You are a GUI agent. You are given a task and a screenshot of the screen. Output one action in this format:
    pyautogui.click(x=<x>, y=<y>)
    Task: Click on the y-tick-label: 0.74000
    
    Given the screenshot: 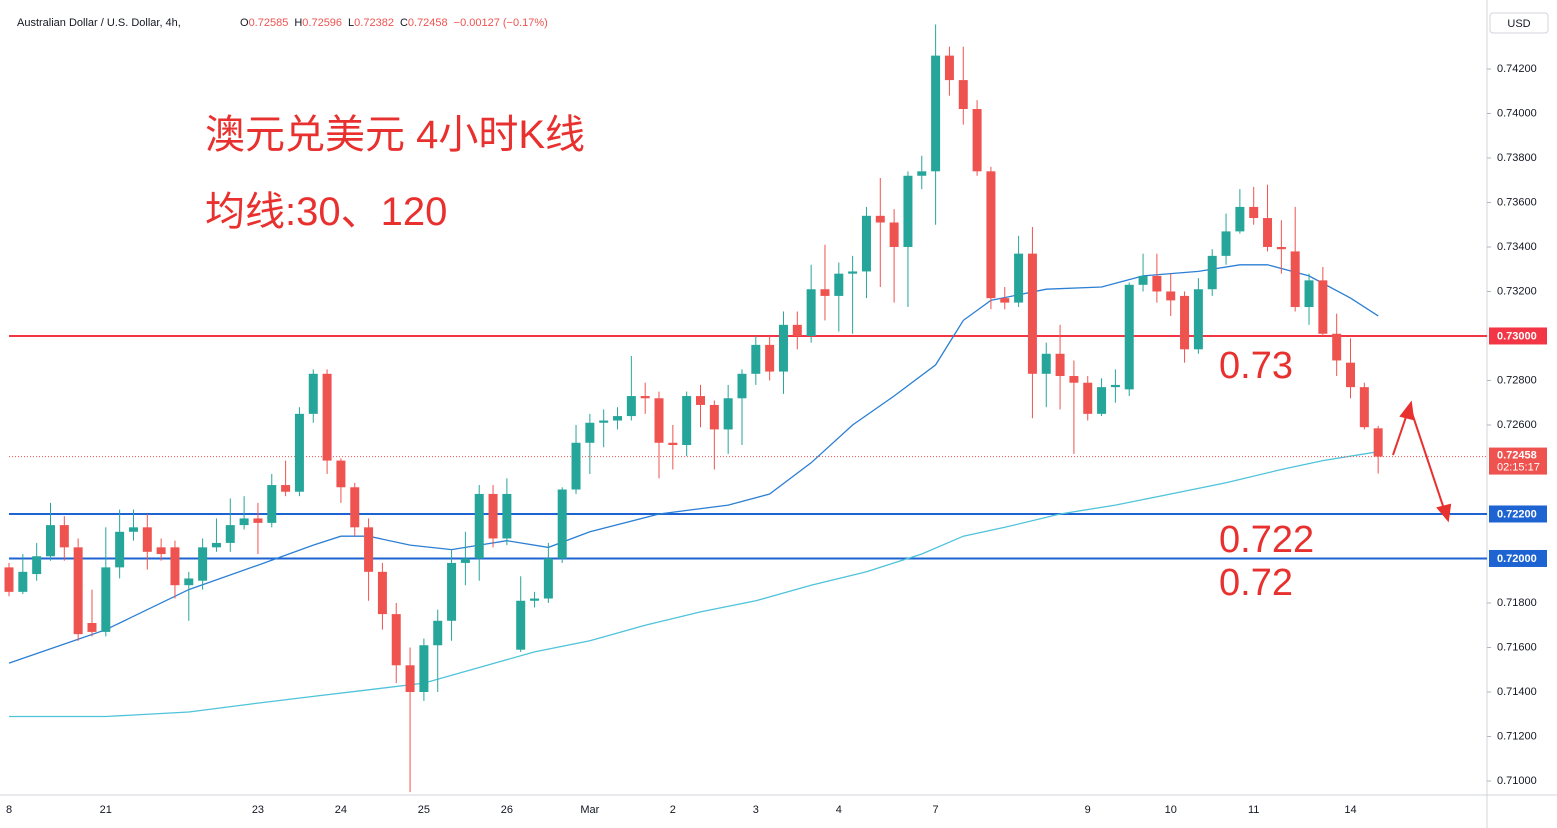 What is the action you would take?
    pyautogui.click(x=1517, y=113)
    